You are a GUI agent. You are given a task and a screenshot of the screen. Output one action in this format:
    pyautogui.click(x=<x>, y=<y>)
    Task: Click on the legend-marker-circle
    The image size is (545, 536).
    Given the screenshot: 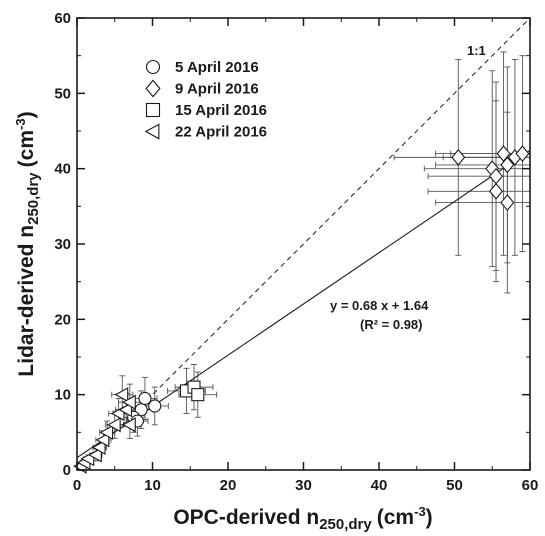 What is the action you would take?
    pyautogui.click(x=153, y=67)
    